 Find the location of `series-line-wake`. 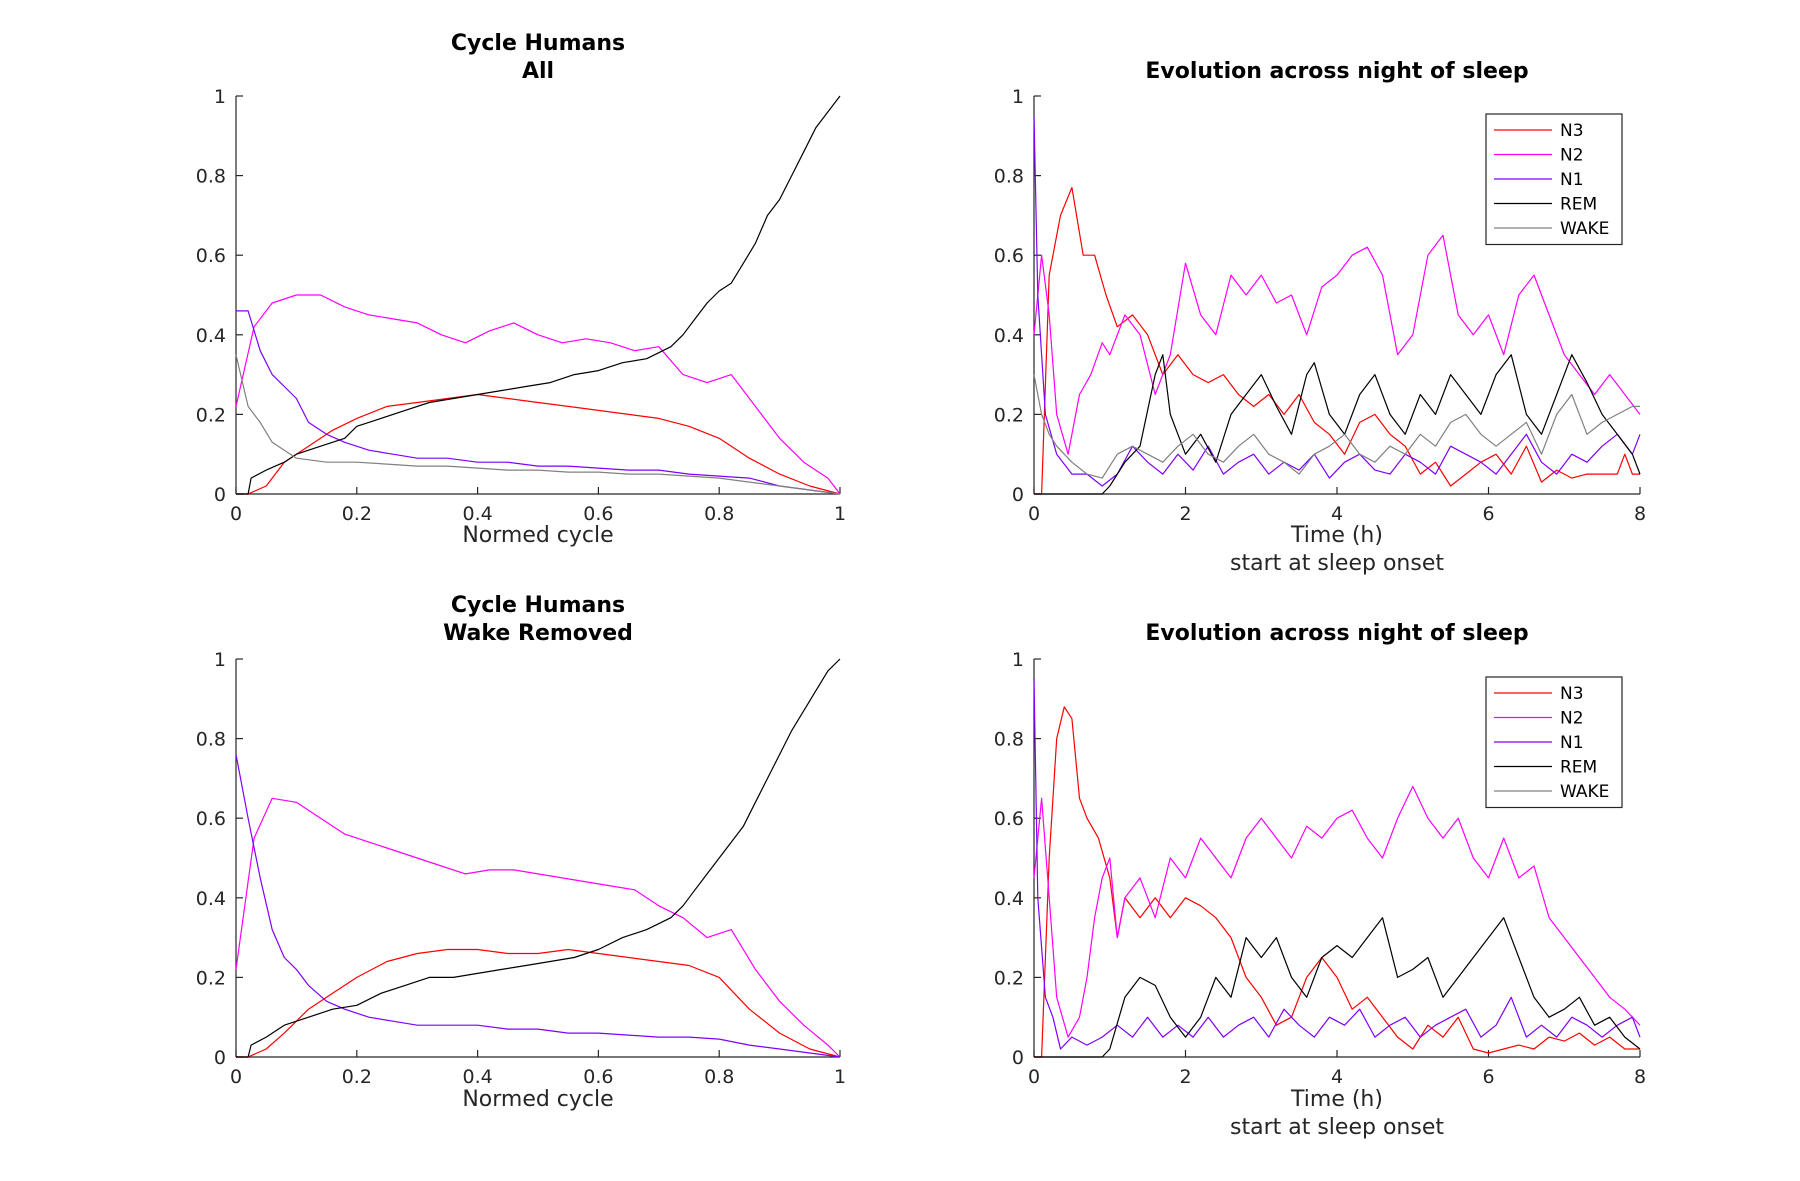

series-line-wake is located at coordinates (1336, 426).